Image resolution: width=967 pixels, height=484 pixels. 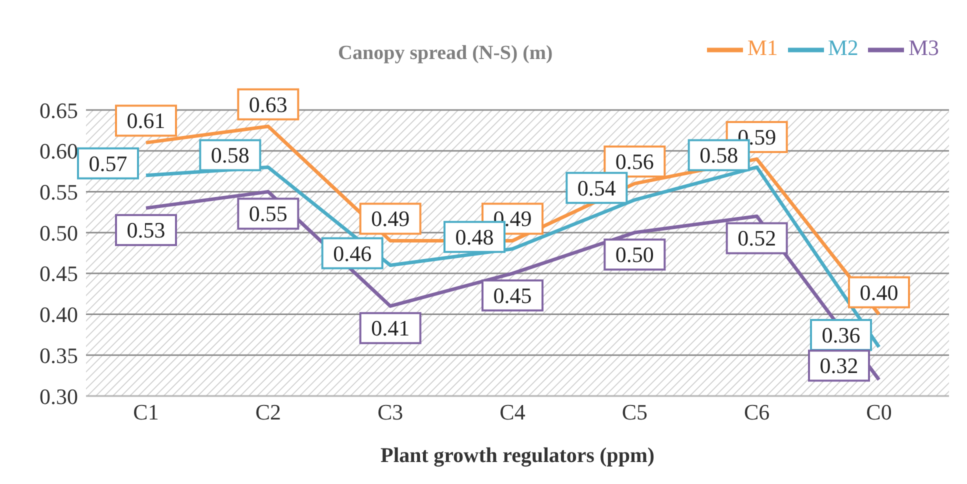 What do you see at coordinates (268, 213) in the screenshot?
I see `data-label: 0.55` at bounding box center [268, 213].